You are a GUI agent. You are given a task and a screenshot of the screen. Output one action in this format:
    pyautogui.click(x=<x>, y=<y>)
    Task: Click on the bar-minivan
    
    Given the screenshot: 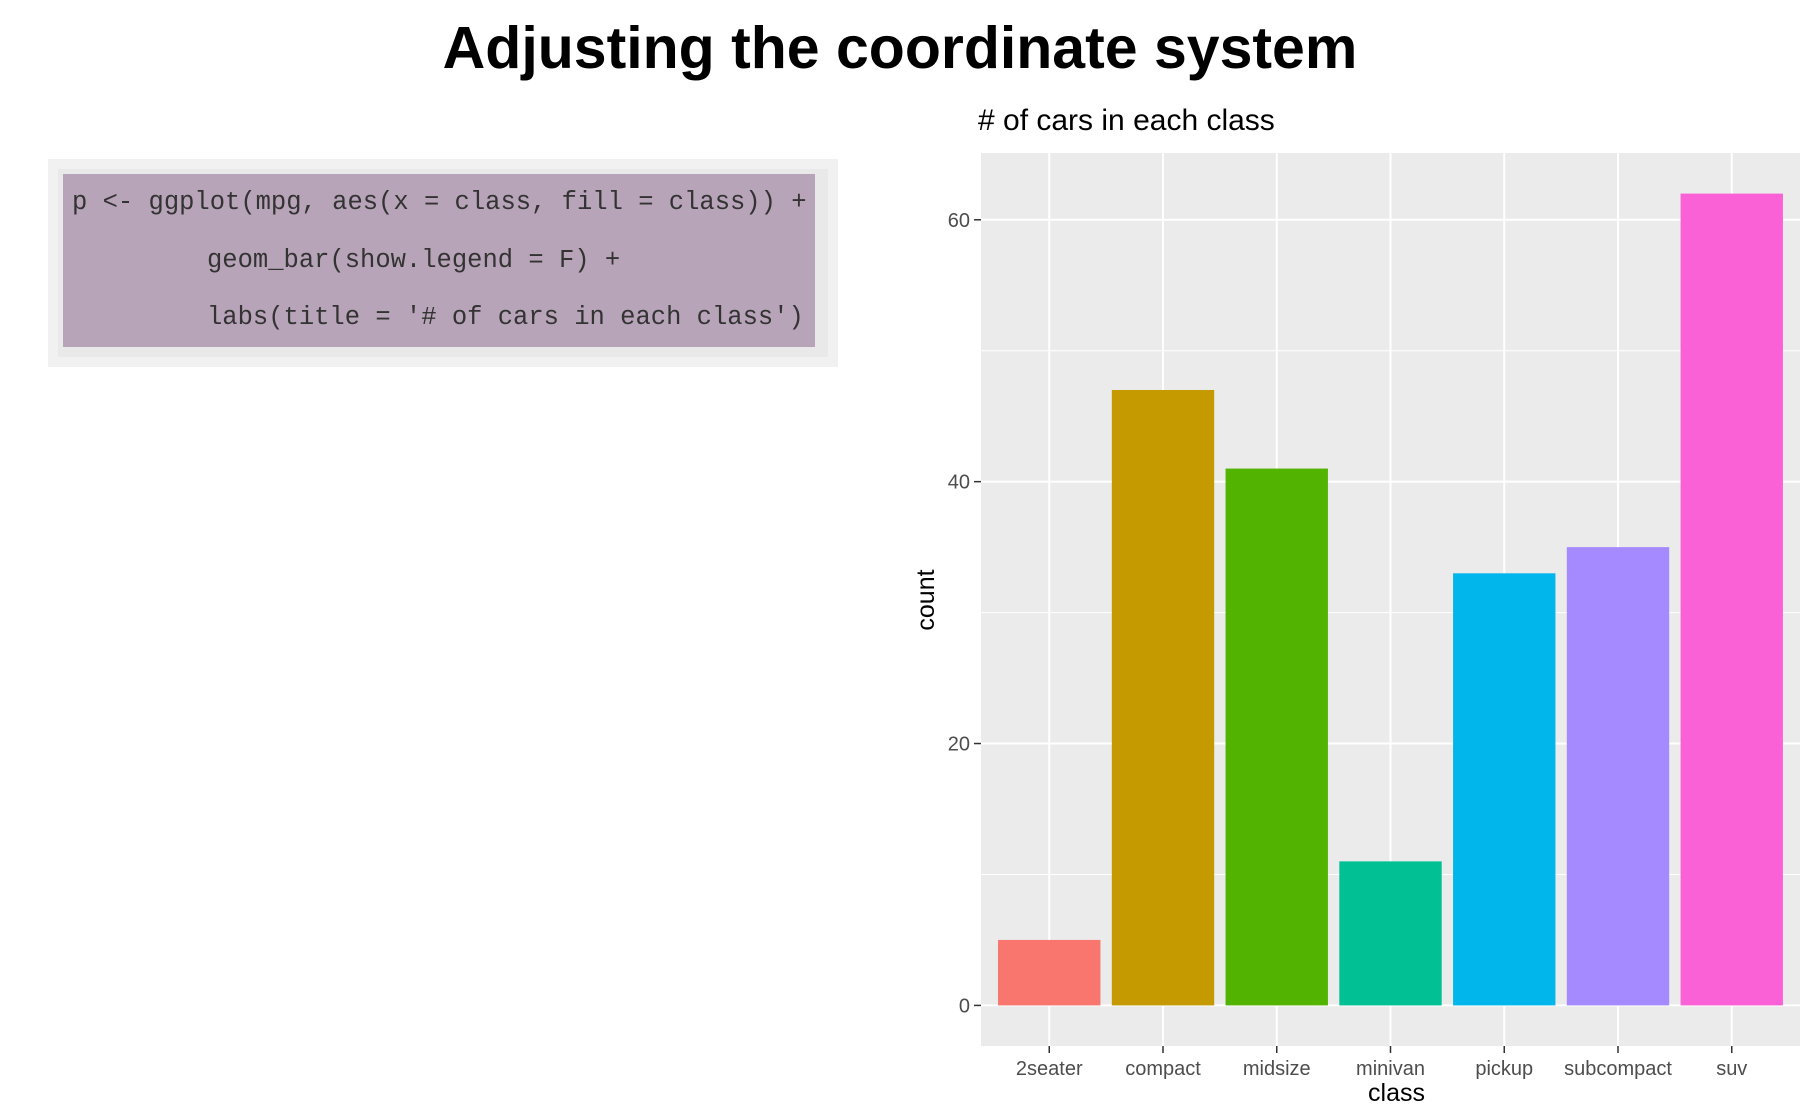 What is the action you would take?
    pyautogui.click(x=1390, y=933)
    